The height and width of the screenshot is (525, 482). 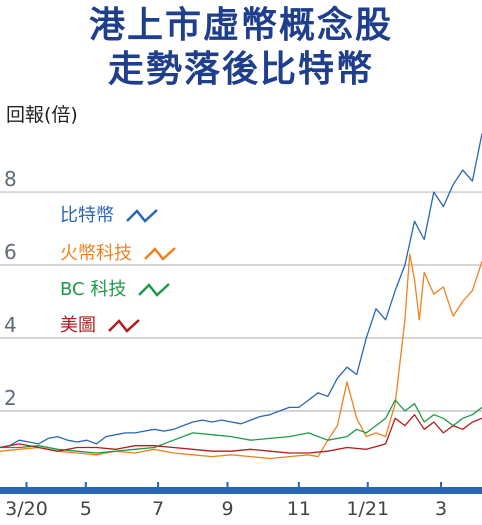 I want to click on legend-item-huobi: 火幣科技, so click(x=119, y=254).